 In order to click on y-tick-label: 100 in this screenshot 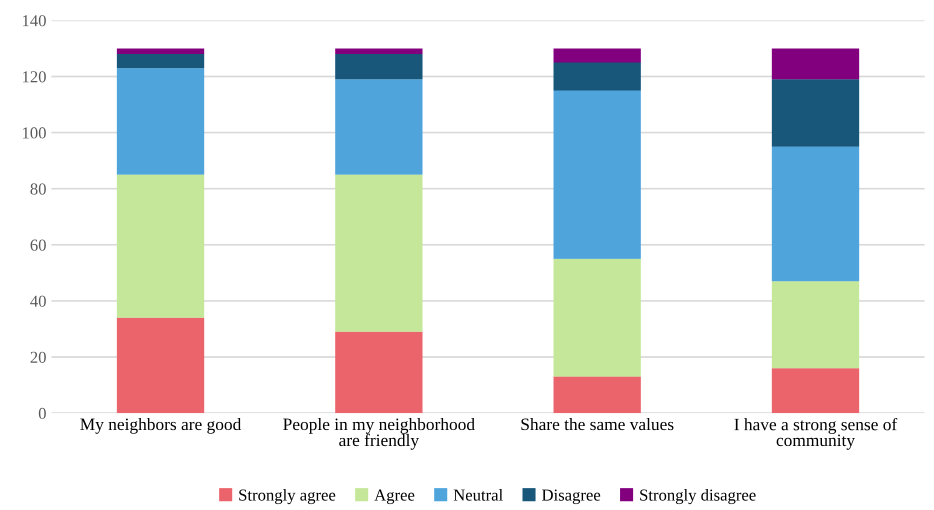, I will do `click(34, 133)`.